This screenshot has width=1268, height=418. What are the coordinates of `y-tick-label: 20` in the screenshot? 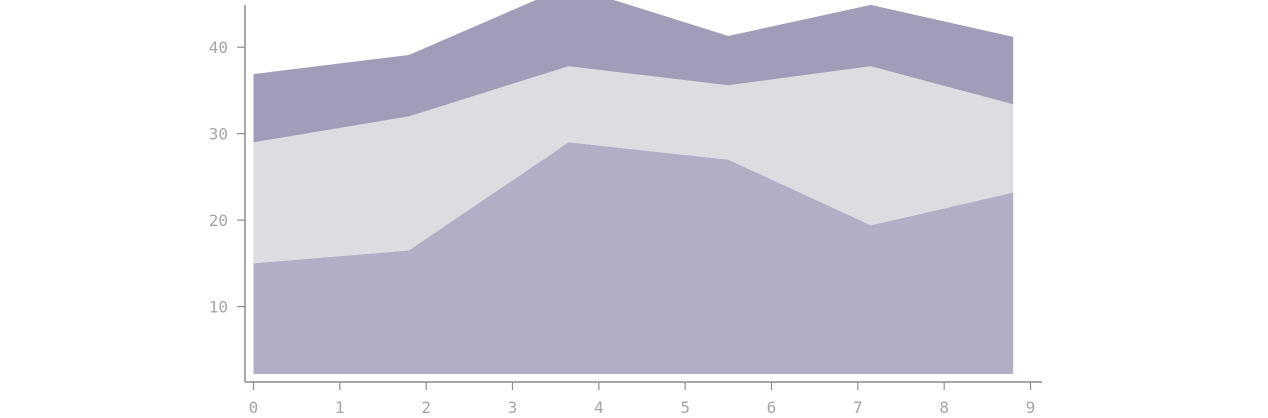 It's located at (218, 220).